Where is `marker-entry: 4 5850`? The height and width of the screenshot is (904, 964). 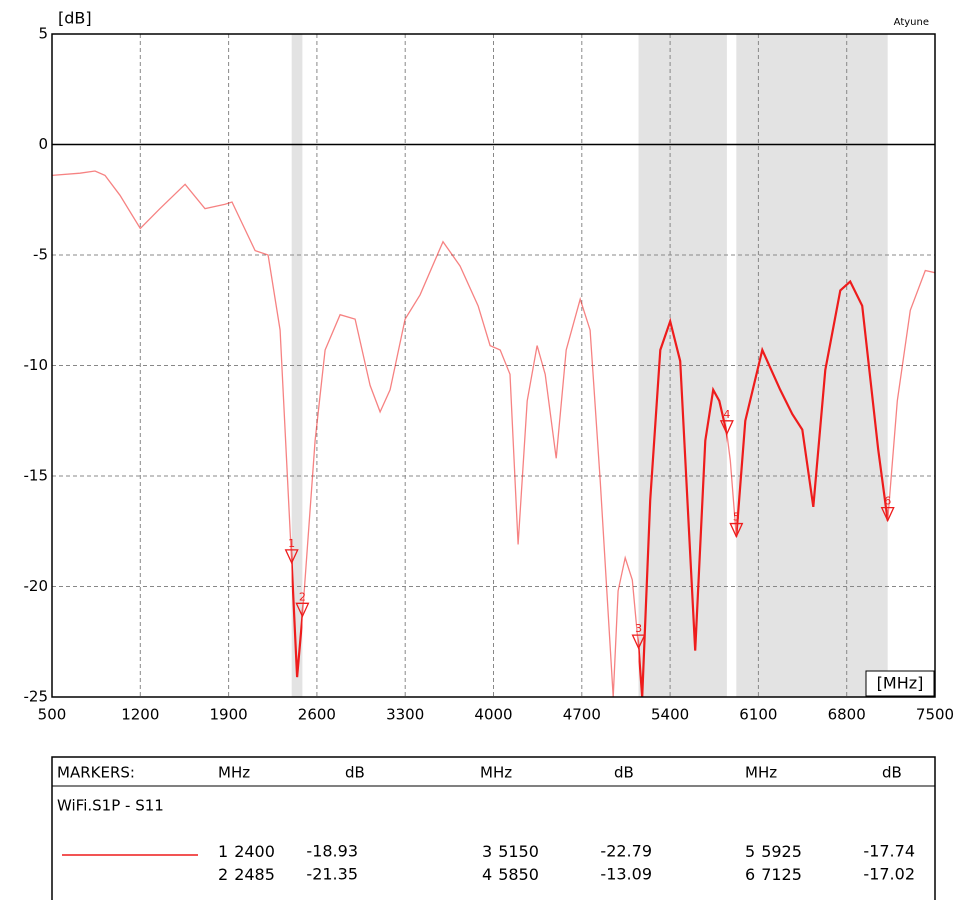 marker-entry: 4 5850 is located at coordinates (510, 874).